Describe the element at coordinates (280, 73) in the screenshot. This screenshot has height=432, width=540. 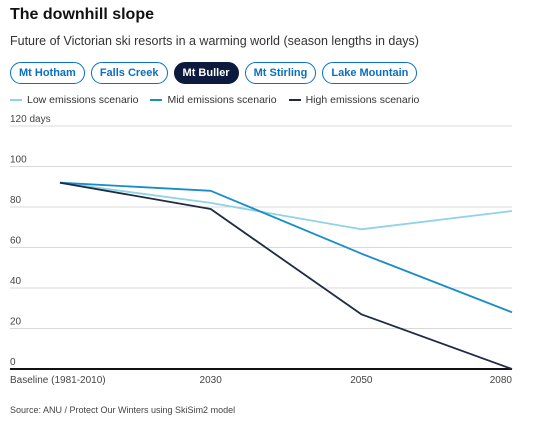
I see `tab-mt-stirling: Mt Stirling` at that location.